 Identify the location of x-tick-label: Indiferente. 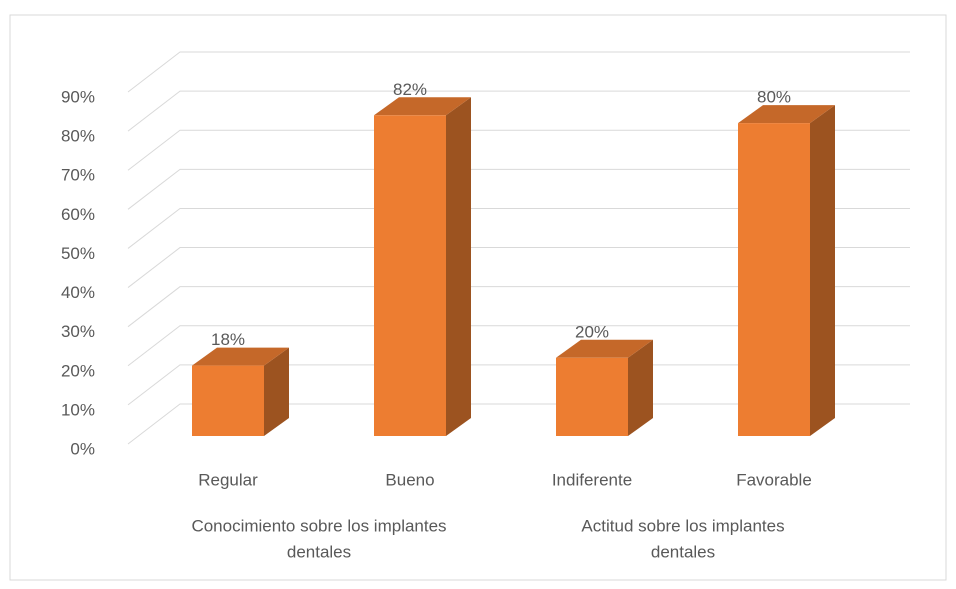
(592, 479).